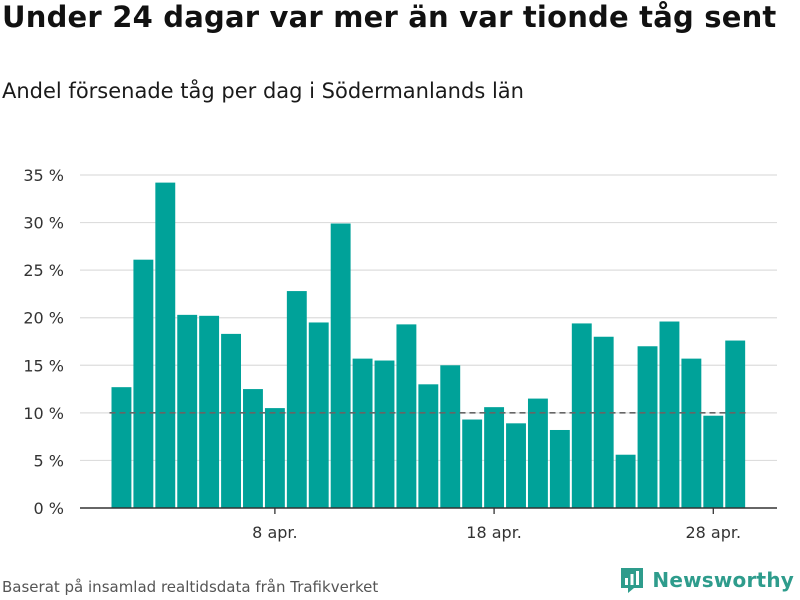  Describe the element at coordinates (43, 175) in the screenshot. I see `y-tick-label: 35 %` at that location.